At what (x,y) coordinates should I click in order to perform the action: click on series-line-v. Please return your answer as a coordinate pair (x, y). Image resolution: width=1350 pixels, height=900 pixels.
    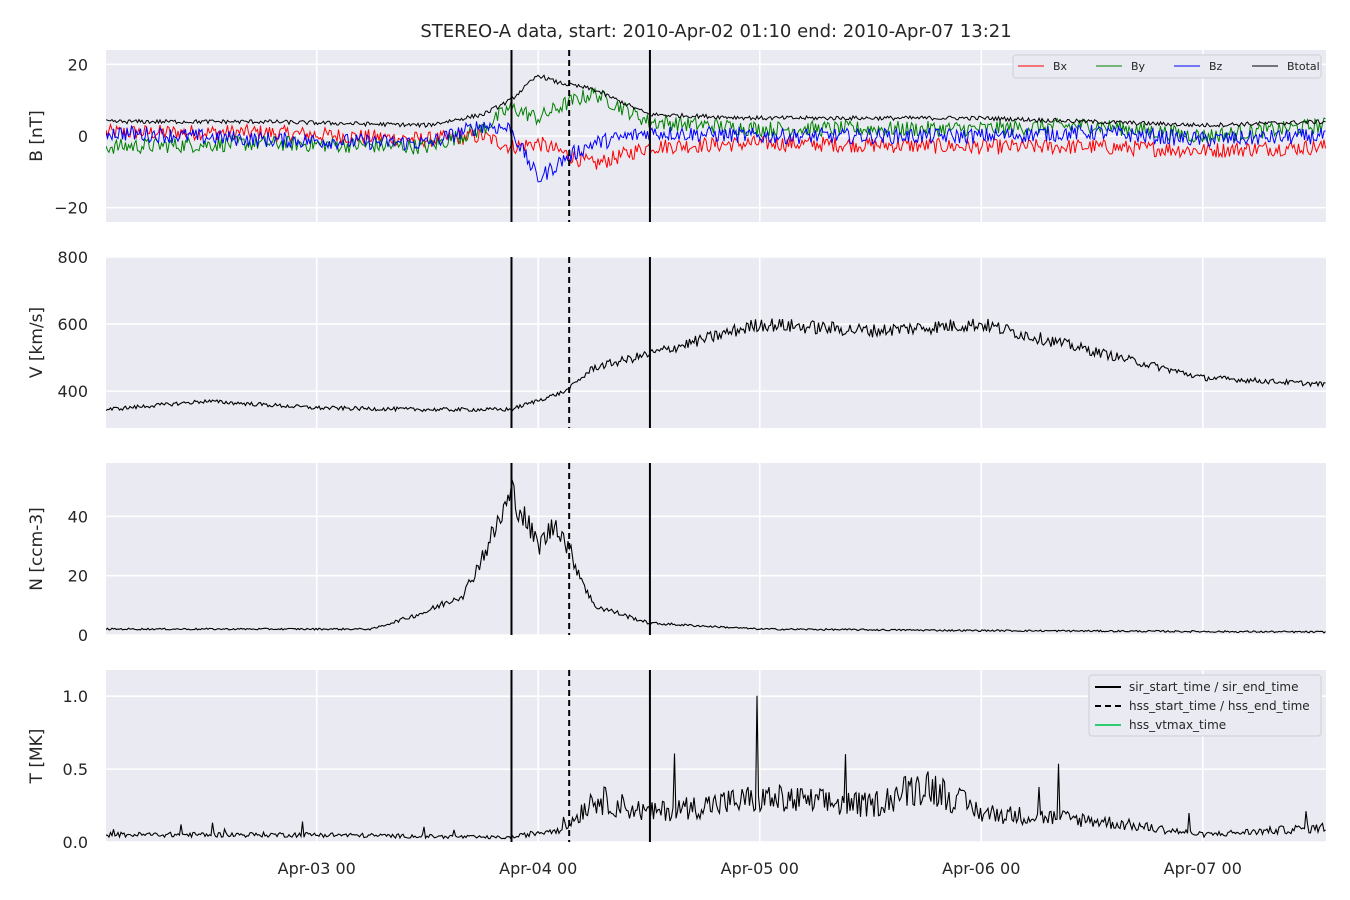
    Looking at the image, I should click on (716, 365).